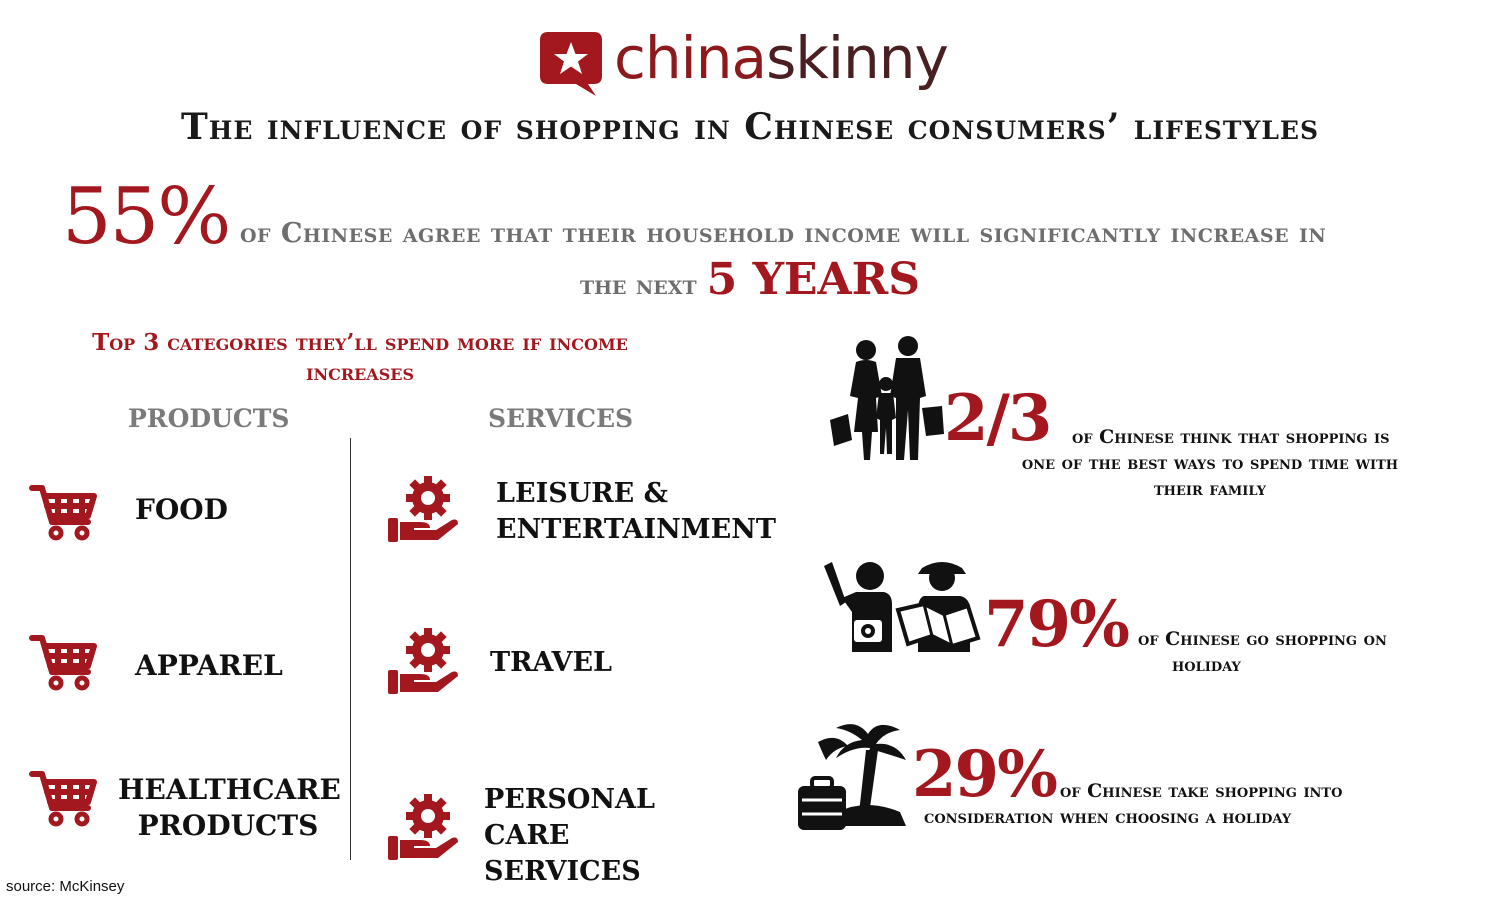  I want to click on stat-holiday-value: 79%, so click(1057, 624).